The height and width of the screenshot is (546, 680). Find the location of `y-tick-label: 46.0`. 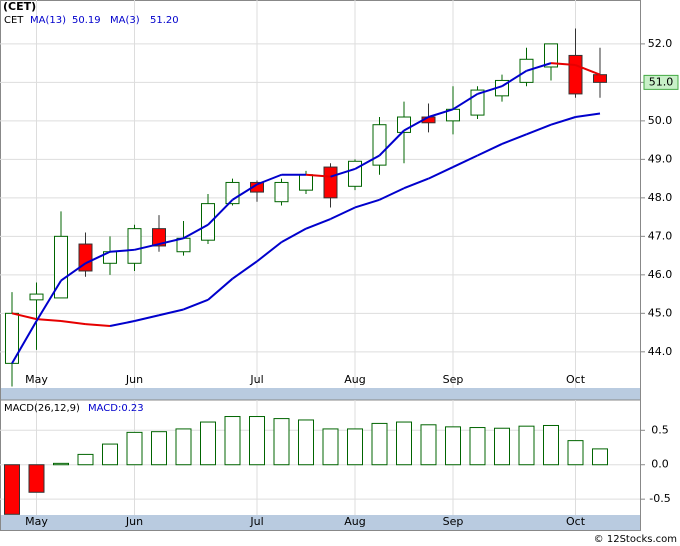

y-tick-label: 46.0 is located at coordinates (660, 274).